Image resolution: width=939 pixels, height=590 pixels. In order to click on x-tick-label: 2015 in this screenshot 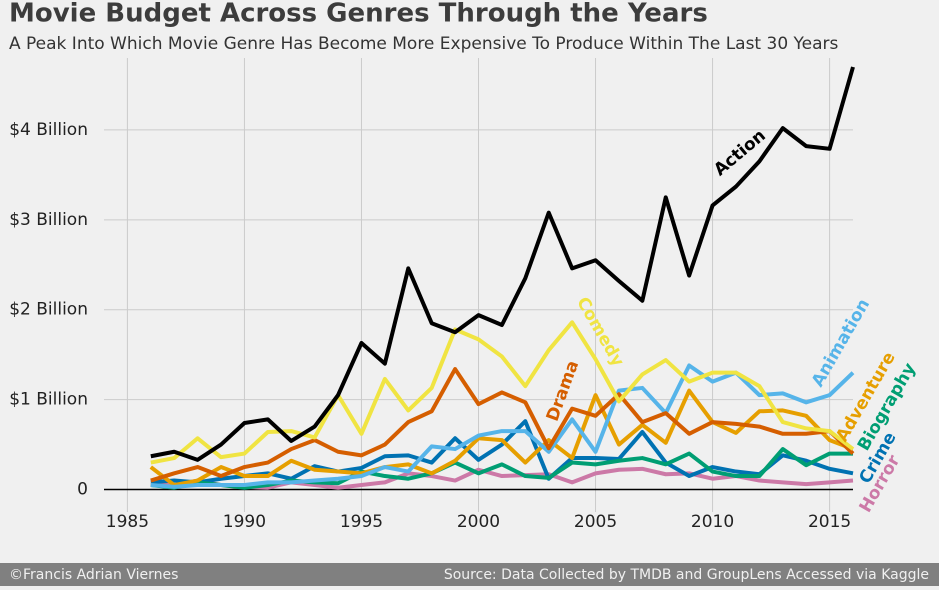, I will do `click(829, 522)`.